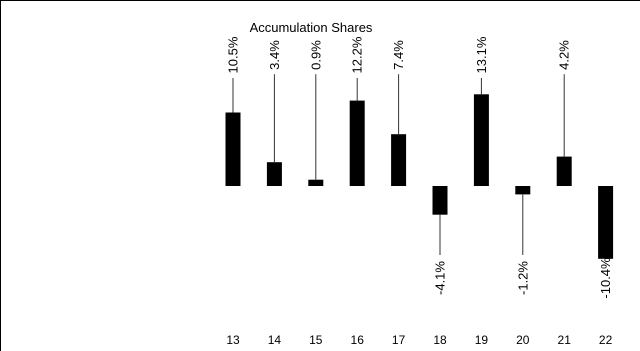  What do you see at coordinates (522, 278) in the screenshot?
I see `data-label-20: -1.2%` at bounding box center [522, 278].